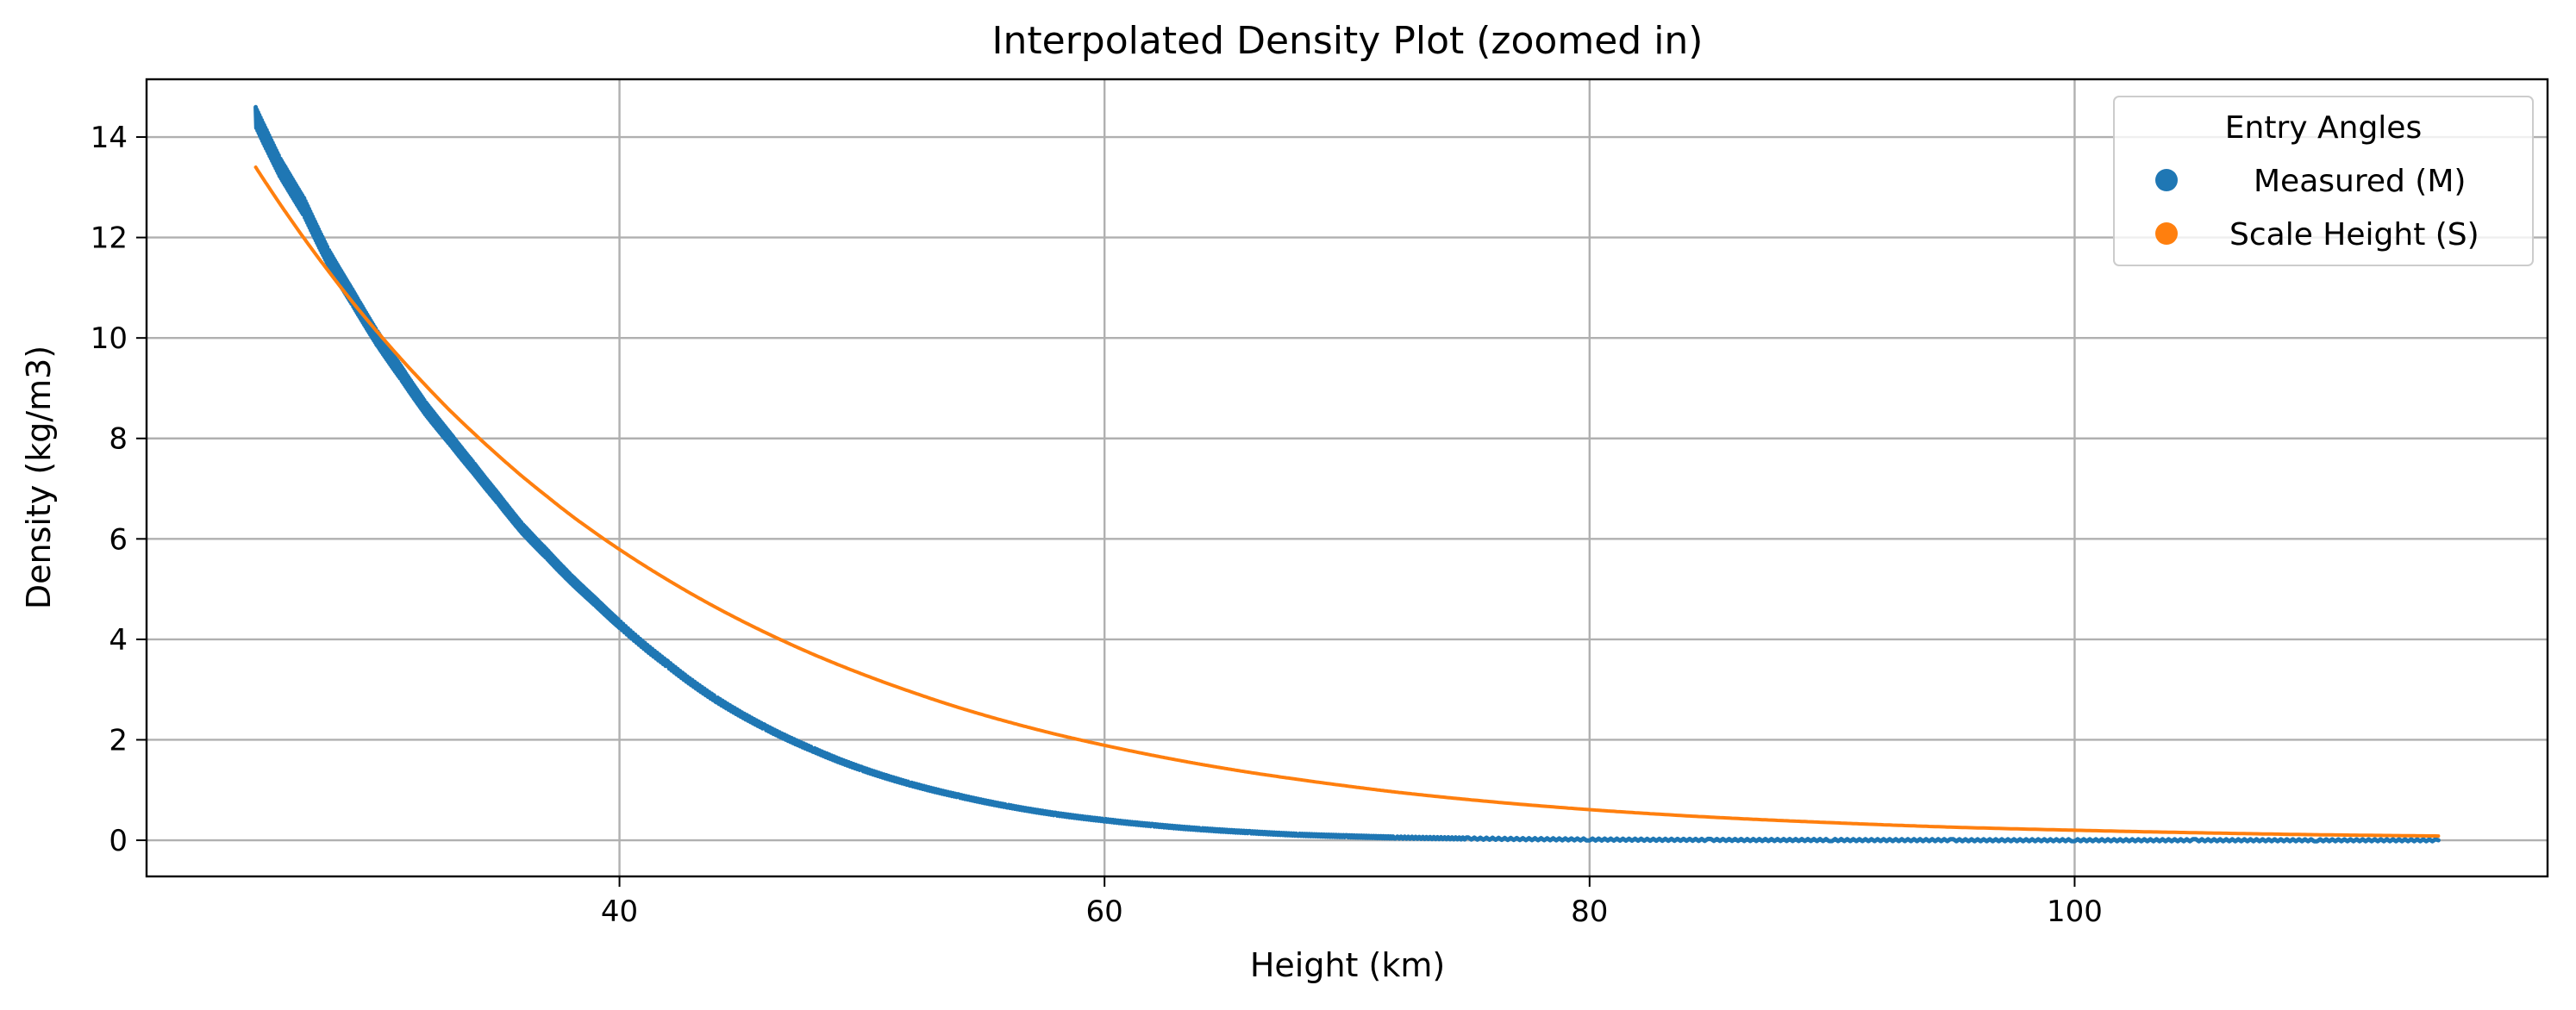 This screenshot has width=2576, height=1010. Describe the element at coordinates (1348, 41) in the screenshot. I see `chart-title: Interpolated Density Plot (zoomed in)` at that location.